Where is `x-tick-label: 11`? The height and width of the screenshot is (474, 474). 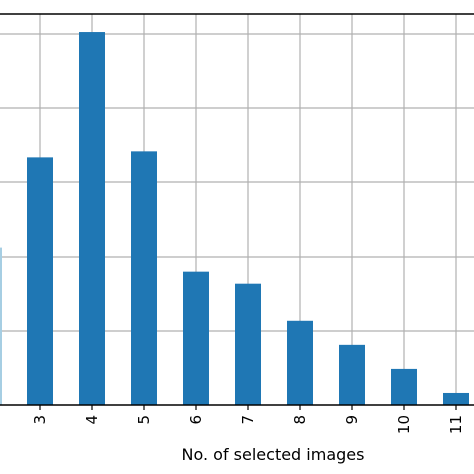
x-tick-label: 11 is located at coordinates (456, 424).